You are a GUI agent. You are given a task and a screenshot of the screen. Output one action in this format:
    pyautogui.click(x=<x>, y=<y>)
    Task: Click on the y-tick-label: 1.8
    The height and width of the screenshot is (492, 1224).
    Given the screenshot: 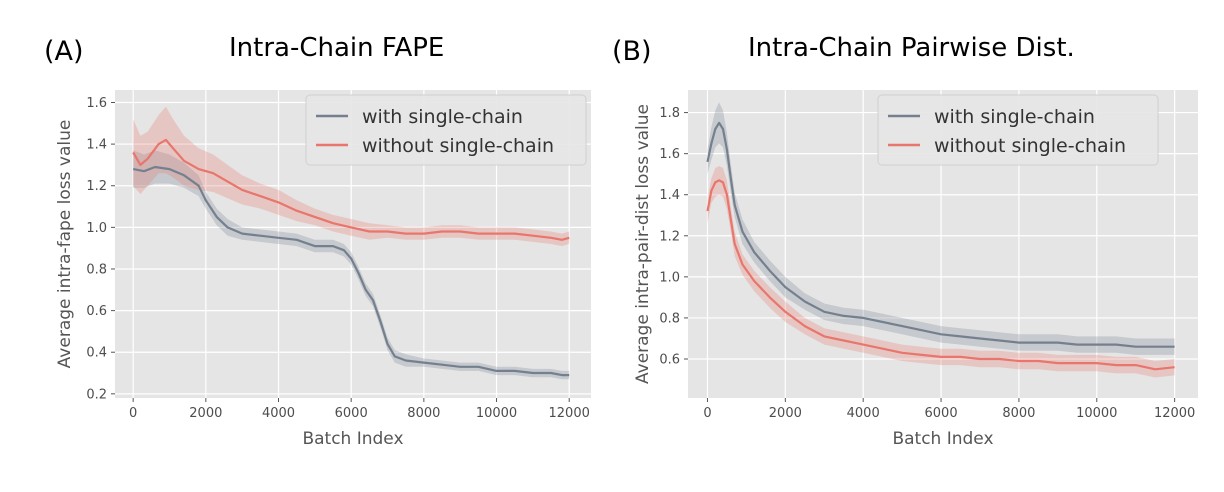 What is the action you would take?
    pyautogui.click(x=669, y=113)
    